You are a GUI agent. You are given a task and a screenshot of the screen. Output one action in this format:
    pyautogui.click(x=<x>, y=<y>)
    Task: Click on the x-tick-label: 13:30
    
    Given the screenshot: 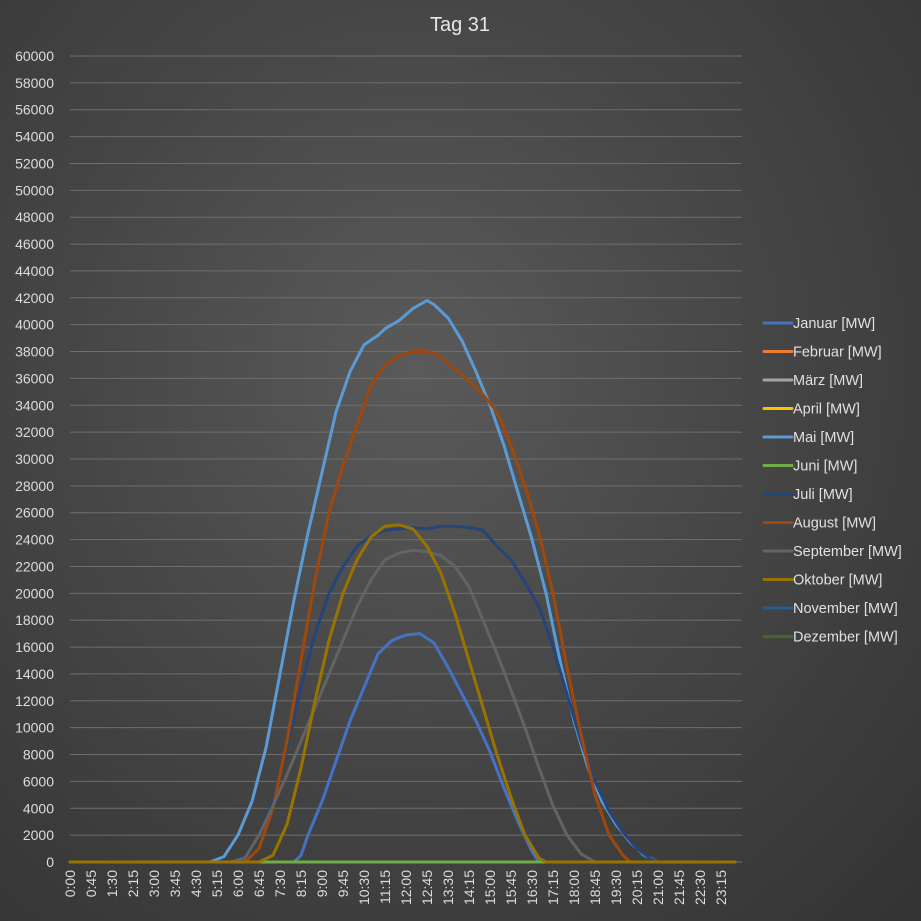 What is the action you would take?
    pyautogui.click(x=448, y=887)
    